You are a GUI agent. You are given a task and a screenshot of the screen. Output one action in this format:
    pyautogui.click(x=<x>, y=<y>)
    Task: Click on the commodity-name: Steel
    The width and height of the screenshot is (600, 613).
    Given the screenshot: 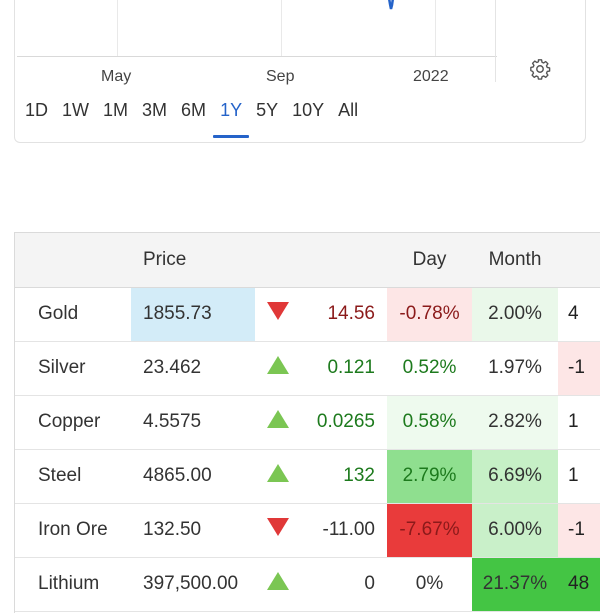 What is the action you would take?
    pyautogui.click(x=73, y=476)
    